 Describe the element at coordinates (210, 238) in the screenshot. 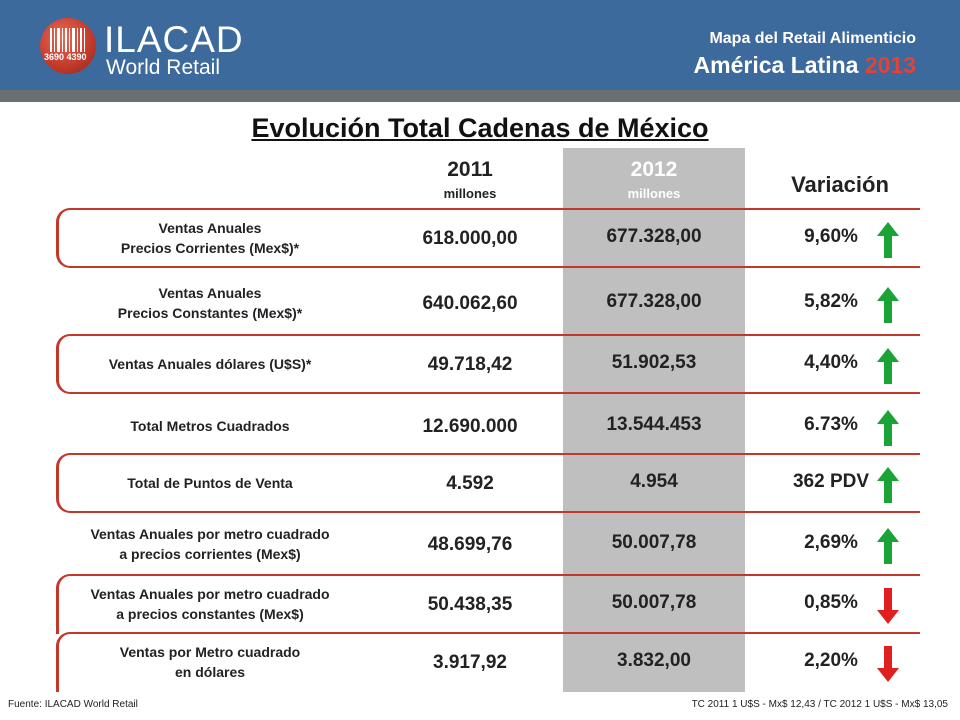

I see `row-label: Ventas Anuales Precios Corrientes (Mex$)*` at that location.